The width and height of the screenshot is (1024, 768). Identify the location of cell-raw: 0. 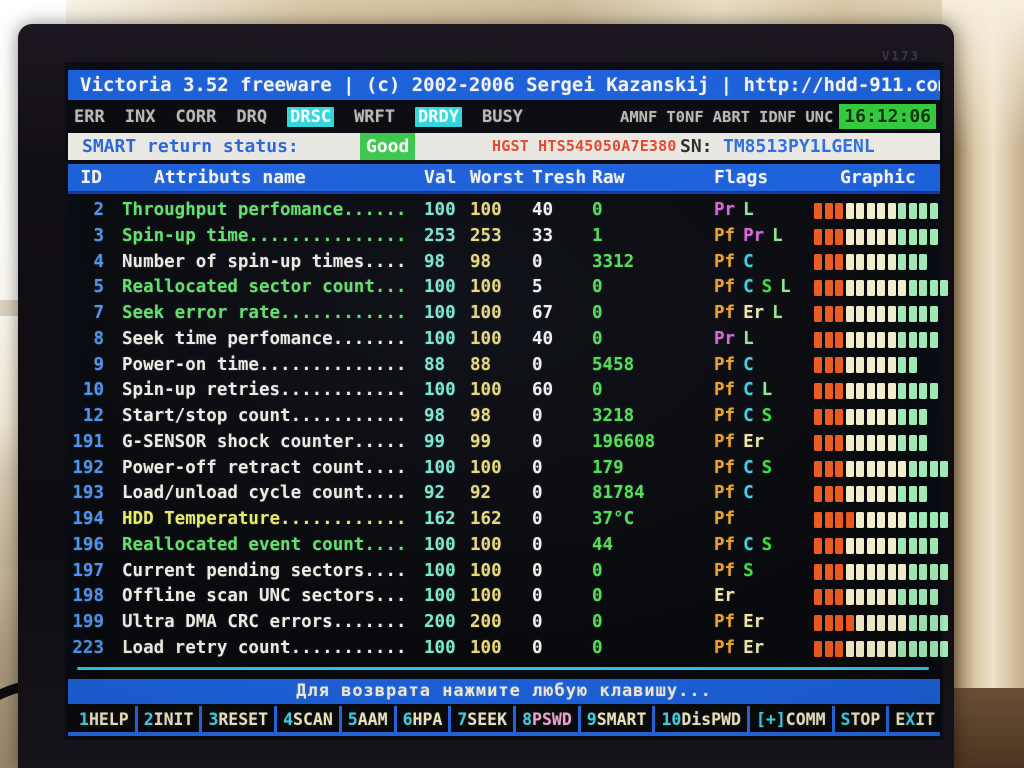
(597, 210).